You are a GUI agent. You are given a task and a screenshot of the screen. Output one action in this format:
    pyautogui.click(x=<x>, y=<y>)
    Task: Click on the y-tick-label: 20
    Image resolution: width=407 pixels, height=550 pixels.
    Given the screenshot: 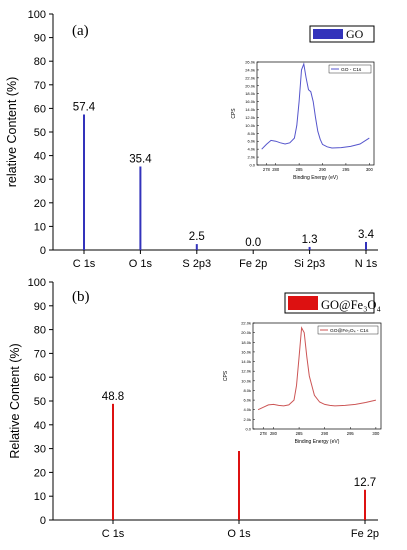 What is the action you would take?
    pyautogui.click(x=40, y=473)
    